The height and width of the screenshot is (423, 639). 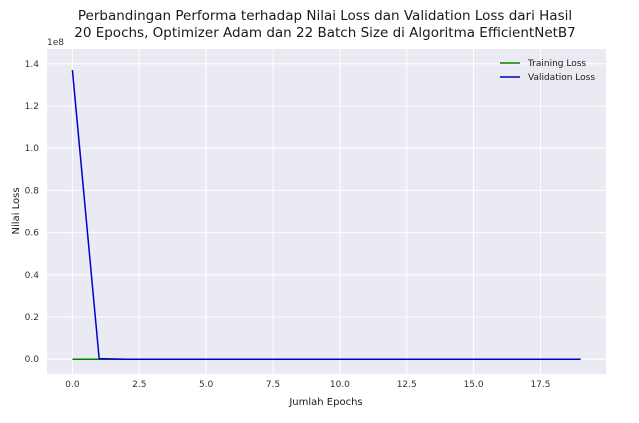 What do you see at coordinates (32, 276) in the screenshot?
I see `y-tick-label: 0.4` at bounding box center [32, 276].